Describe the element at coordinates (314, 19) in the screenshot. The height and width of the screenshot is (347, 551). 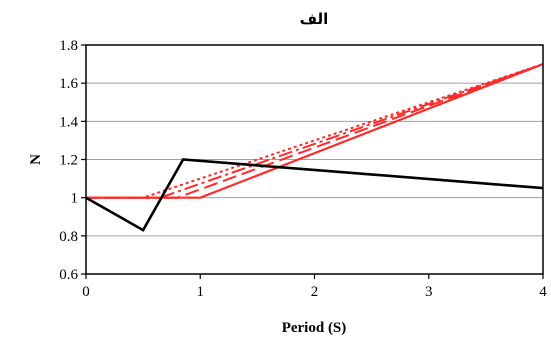
I see `chart-title: الف` at that location.